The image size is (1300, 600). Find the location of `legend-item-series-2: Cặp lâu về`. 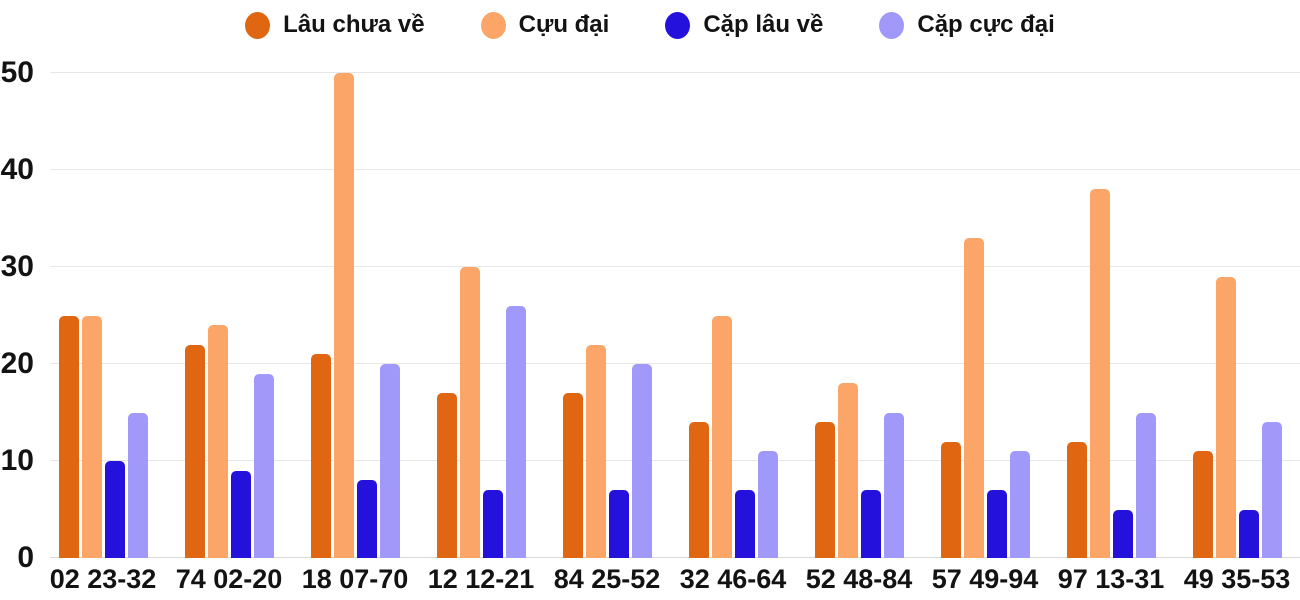

legend-item-series-2: Cặp lâu về is located at coordinates (744, 25).